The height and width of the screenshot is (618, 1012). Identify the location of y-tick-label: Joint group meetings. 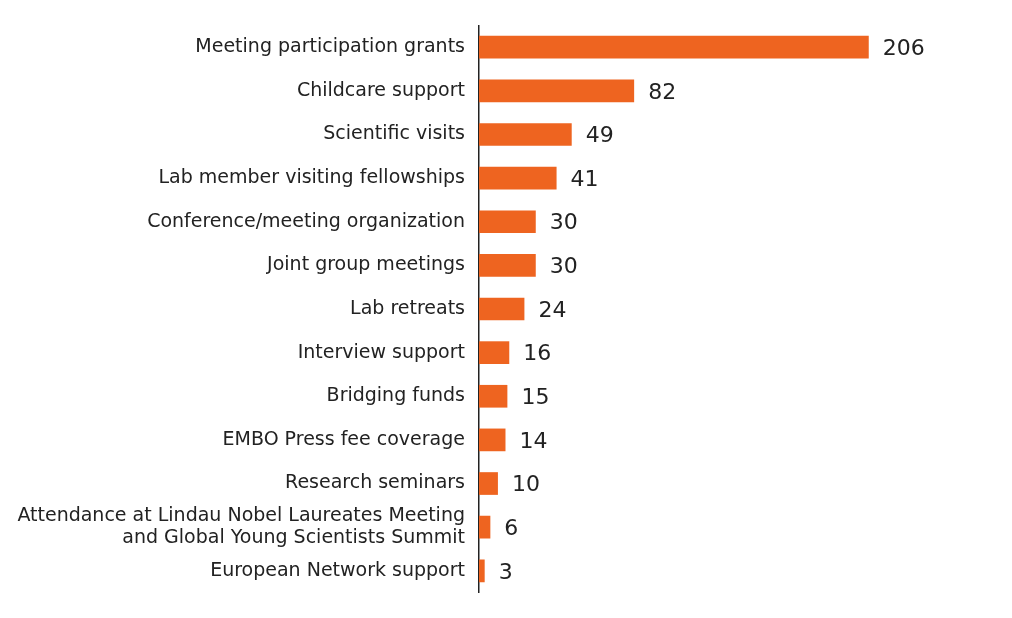
(365, 263).